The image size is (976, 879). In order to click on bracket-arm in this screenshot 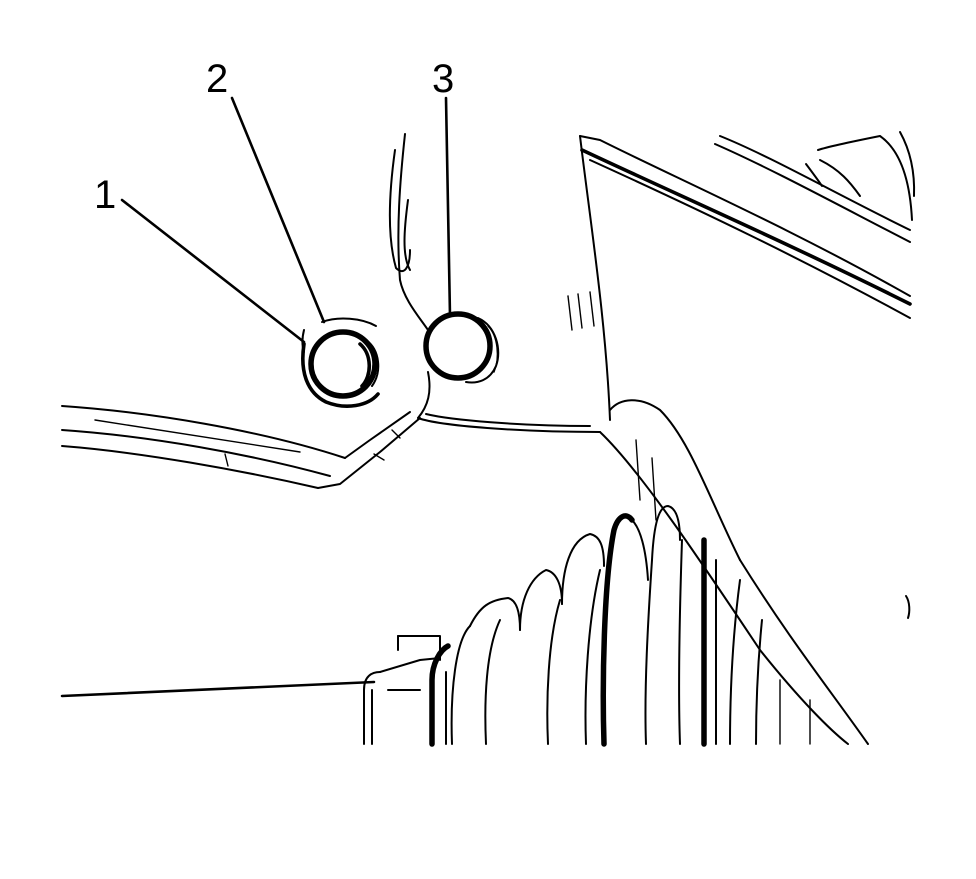, I will do `click(241, 447)`.